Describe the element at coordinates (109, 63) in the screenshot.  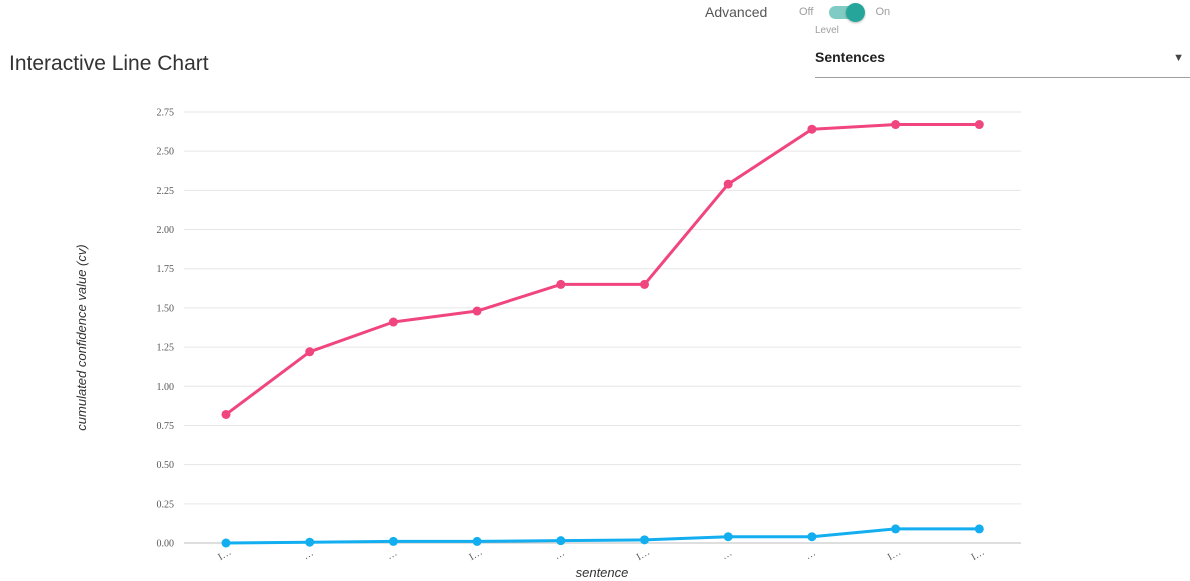
I see `page-title: Interactive Line Chart` at that location.